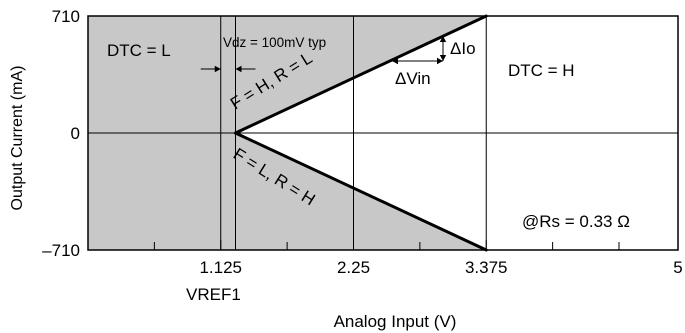  I want to click on y-tick-label: 710, so click(66, 16).